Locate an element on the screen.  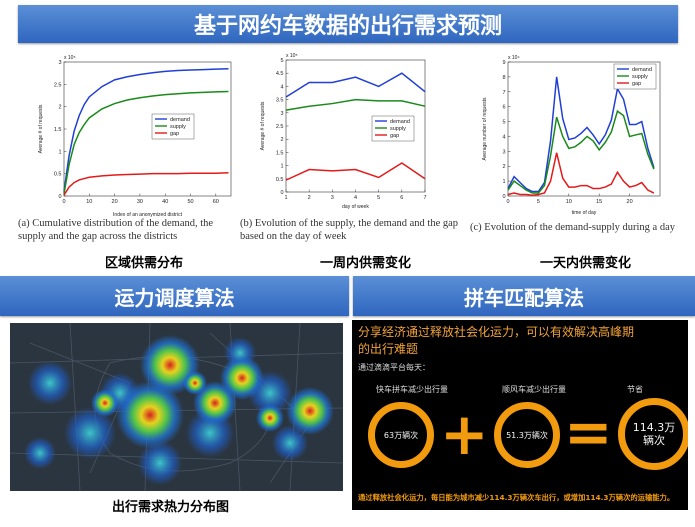
page-title: 基于网约车数据的出行需求预测 is located at coordinates (347, 26).